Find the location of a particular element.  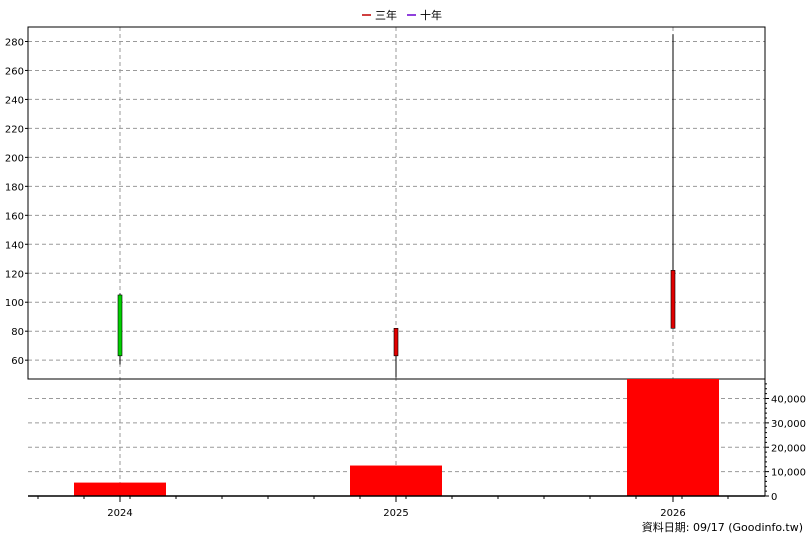

legend-label-0: 三年 is located at coordinates (386, 15).